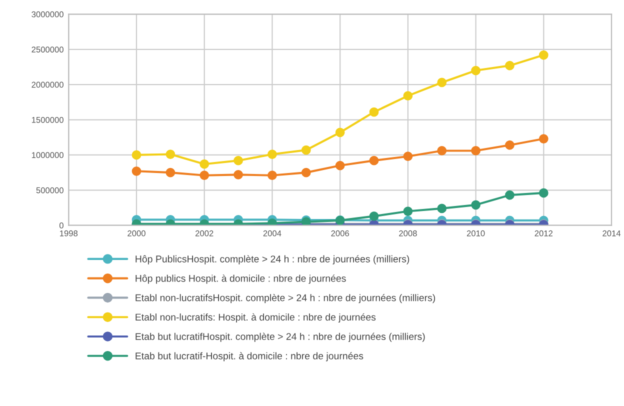  I want to click on x-tick-label: 1998, so click(69, 233).